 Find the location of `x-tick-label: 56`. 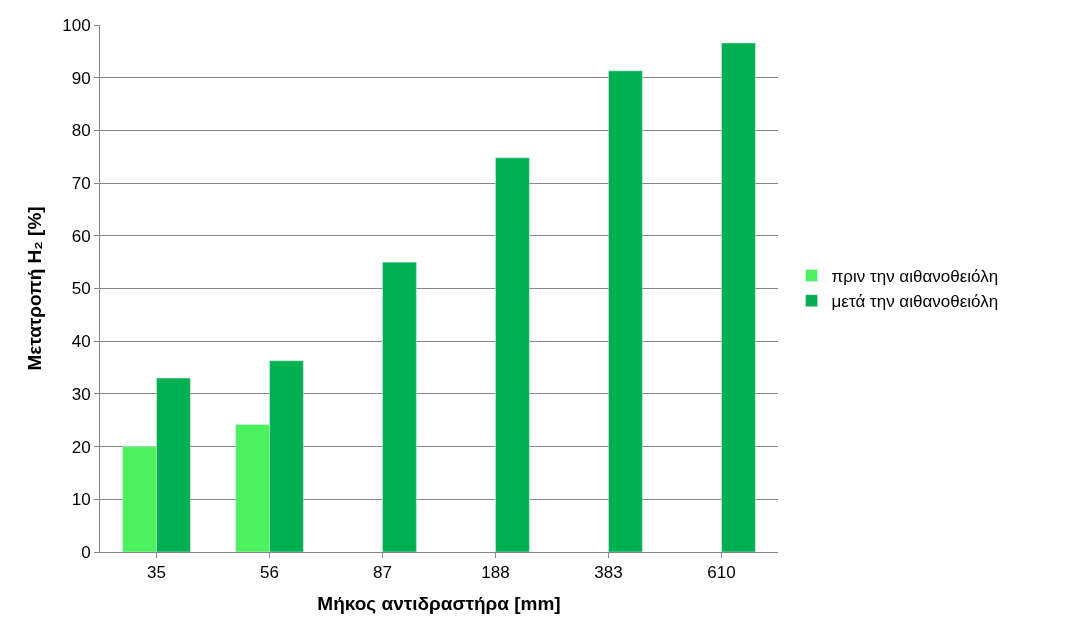

x-tick-label: 56 is located at coordinates (269, 573).